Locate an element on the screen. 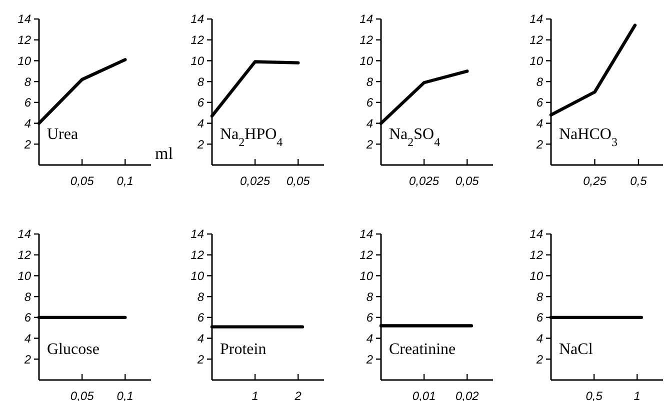  annotation: Na$_{2}$SO$_{4}$ is located at coordinates (414, 137).